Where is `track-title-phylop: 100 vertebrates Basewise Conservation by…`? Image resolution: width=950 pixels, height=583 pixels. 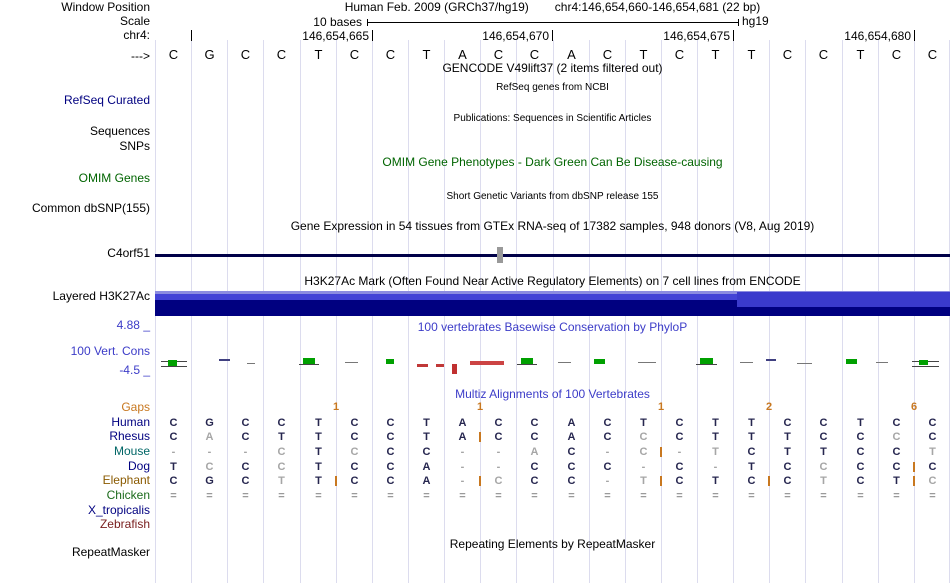
track-title-phylop: 100 vertebrates Basewise Conservation by… is located at coordinates (552, 327).